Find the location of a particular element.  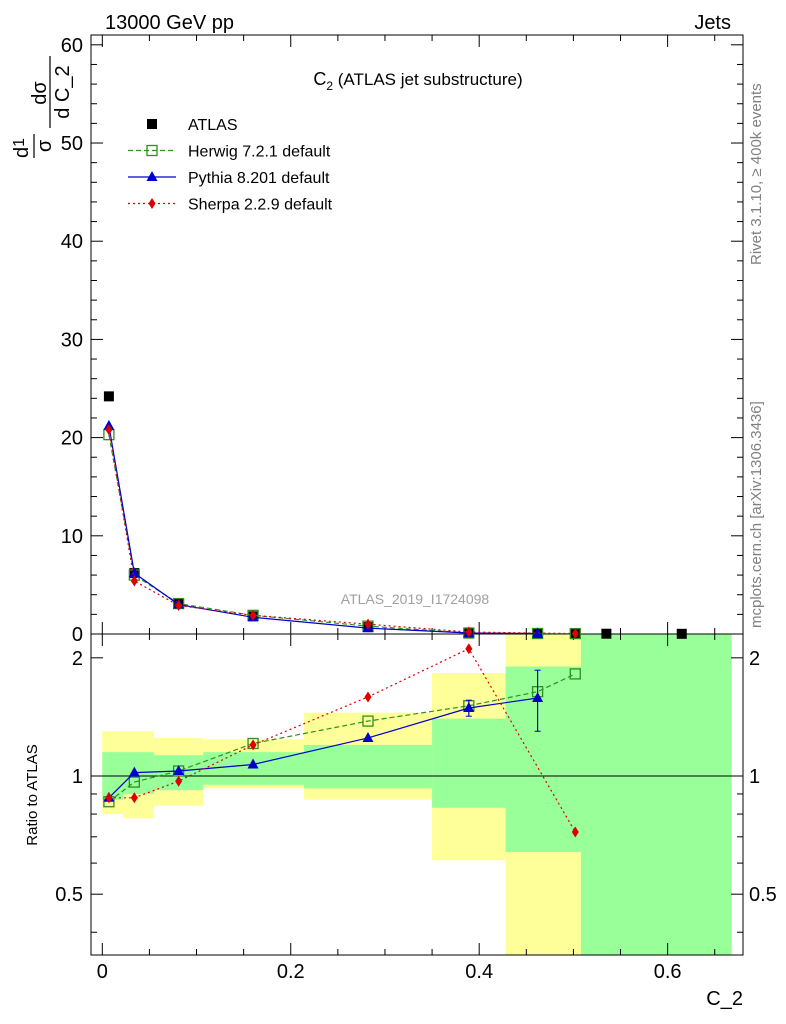

plot-title-rest: (ATLAS jet substructure) is located at coordinates (428, 79).